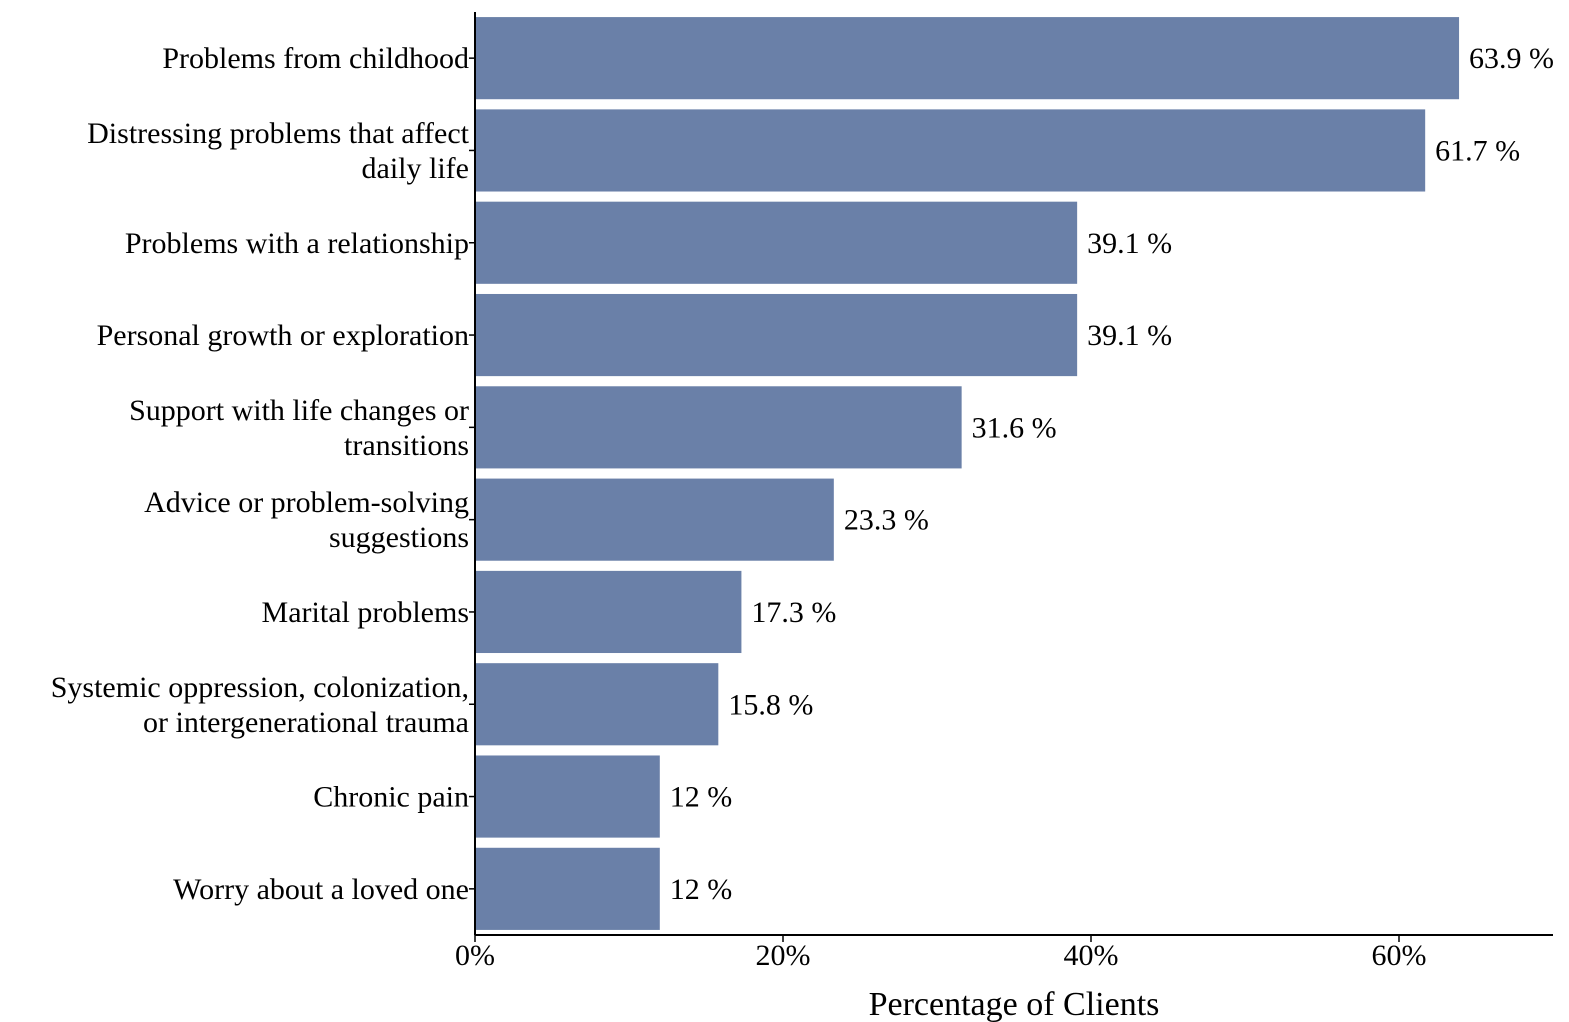  Describe the element at coordinates (475, 955) in the screenshot. I see `x-tick-label-0: 0%` at that location.